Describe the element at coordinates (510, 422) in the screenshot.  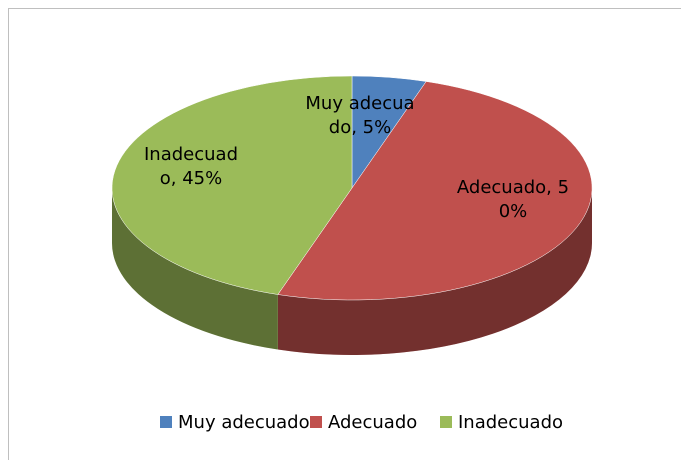
I see `legend-label: Inadecuado` at that location.